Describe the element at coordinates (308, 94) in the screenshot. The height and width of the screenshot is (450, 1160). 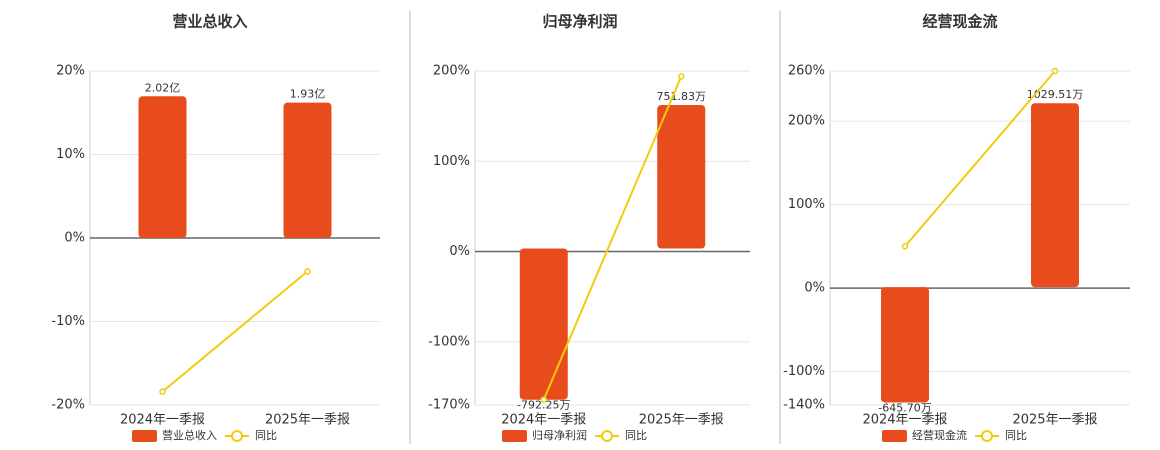
I see `value-label: 1.93亿` at that location.